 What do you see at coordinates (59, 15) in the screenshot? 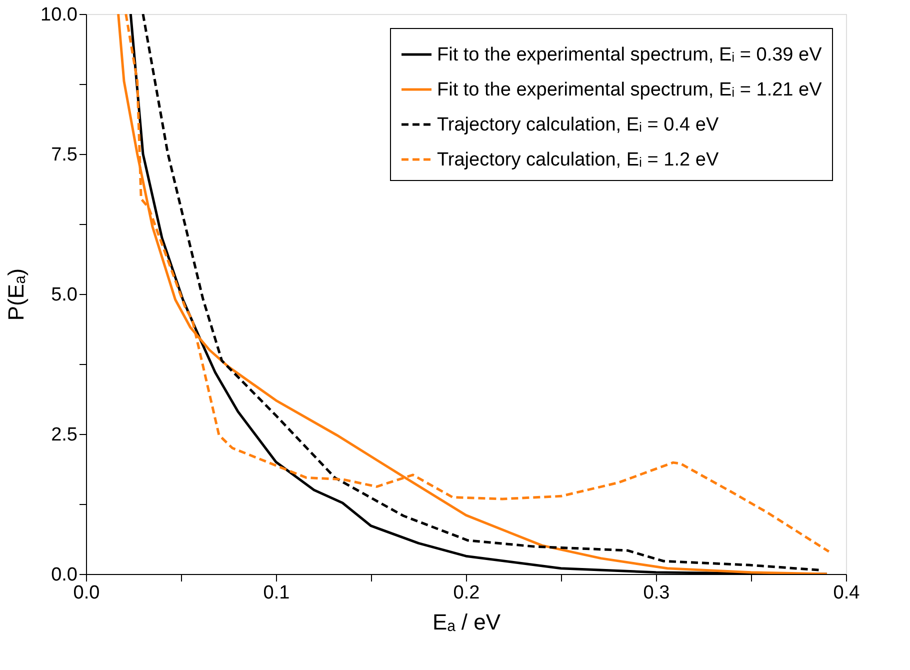
I see `y-tick-label: 10.0` at bounding box center [59, 15].